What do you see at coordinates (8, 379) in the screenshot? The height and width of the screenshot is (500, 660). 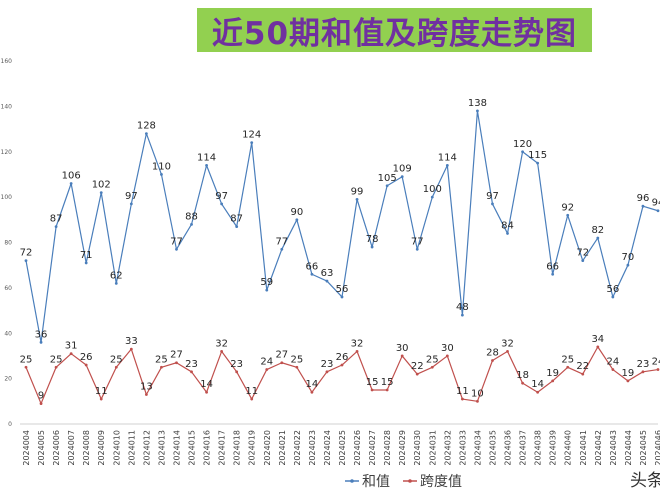 I see `y-tick-label: 20` at bounding box center [8, 379].